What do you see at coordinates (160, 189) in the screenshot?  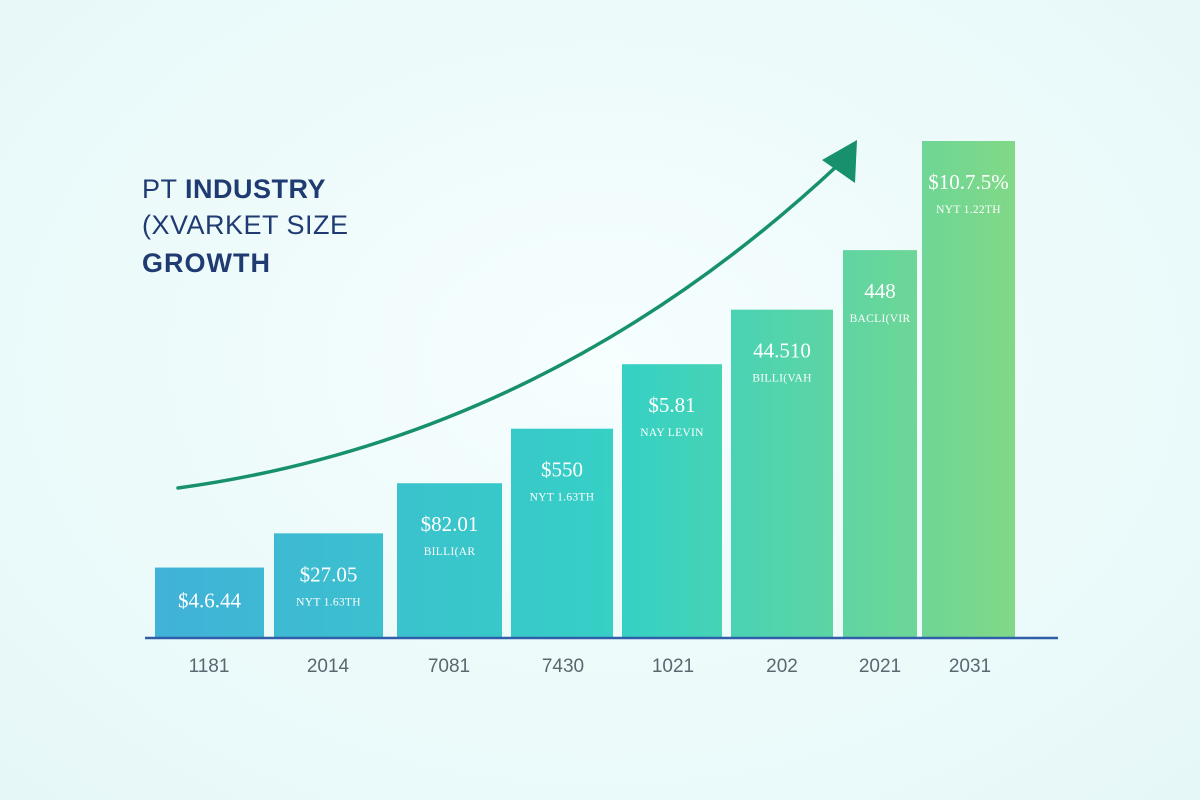 I see `title-prefix: PT` at bounding box center [160, 189].